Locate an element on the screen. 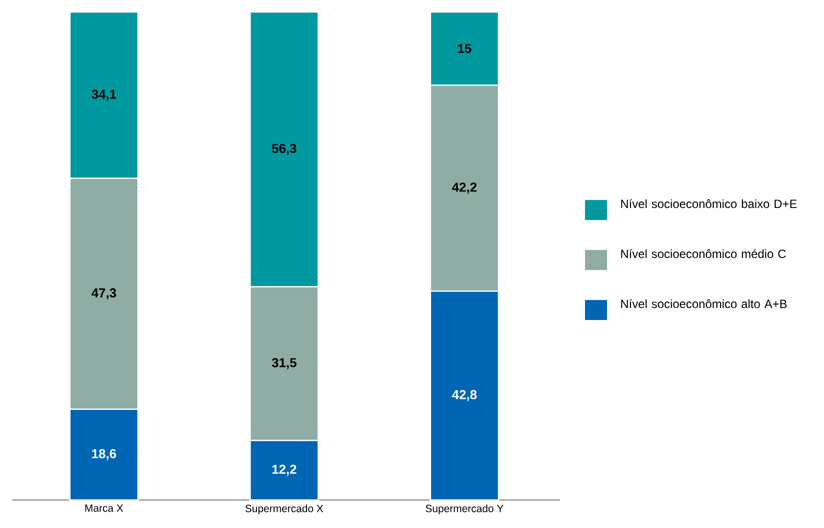 This screenshot has width=824, height=528. data-label: 12,2 is located at coordinates (284, 470).